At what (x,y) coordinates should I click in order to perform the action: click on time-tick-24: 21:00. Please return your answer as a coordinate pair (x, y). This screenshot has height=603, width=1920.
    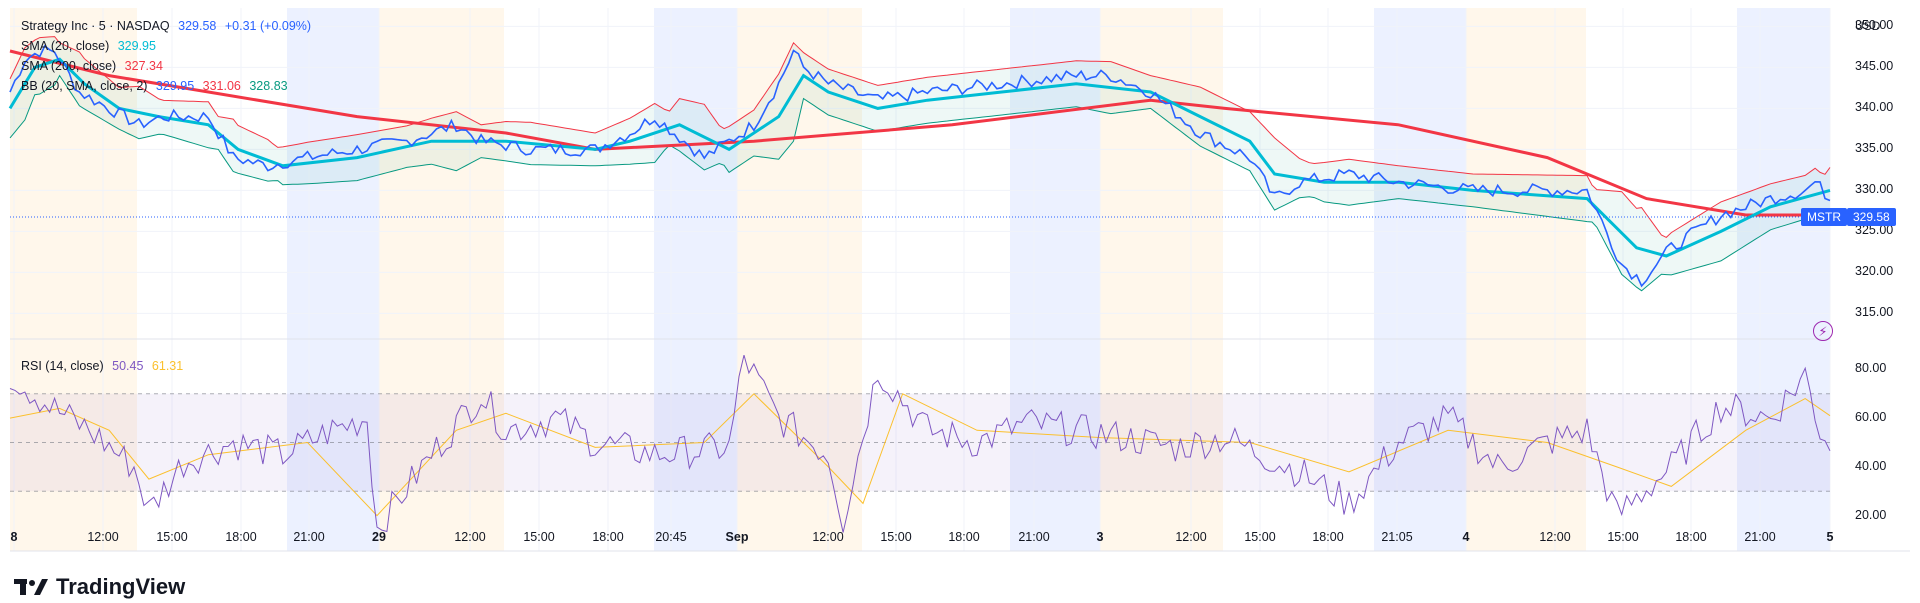
    Looking at the image, I should click on (1760, 537).